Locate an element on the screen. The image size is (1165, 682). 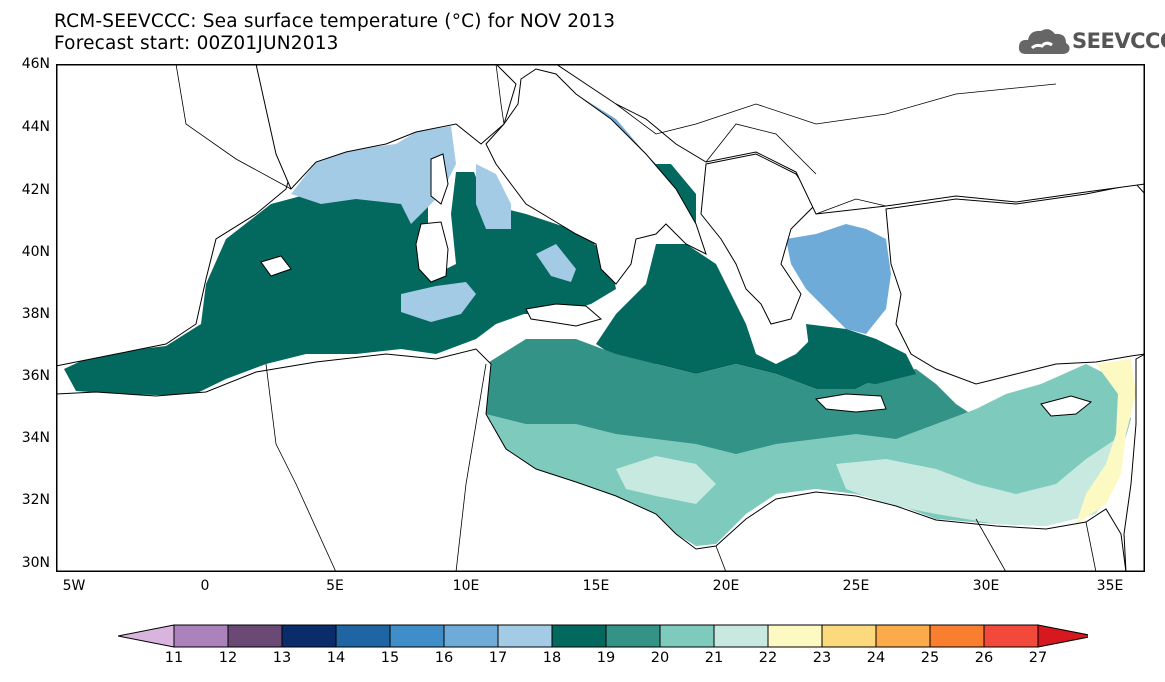
colorbar-min-triangle is located at coordinates (146, 636).